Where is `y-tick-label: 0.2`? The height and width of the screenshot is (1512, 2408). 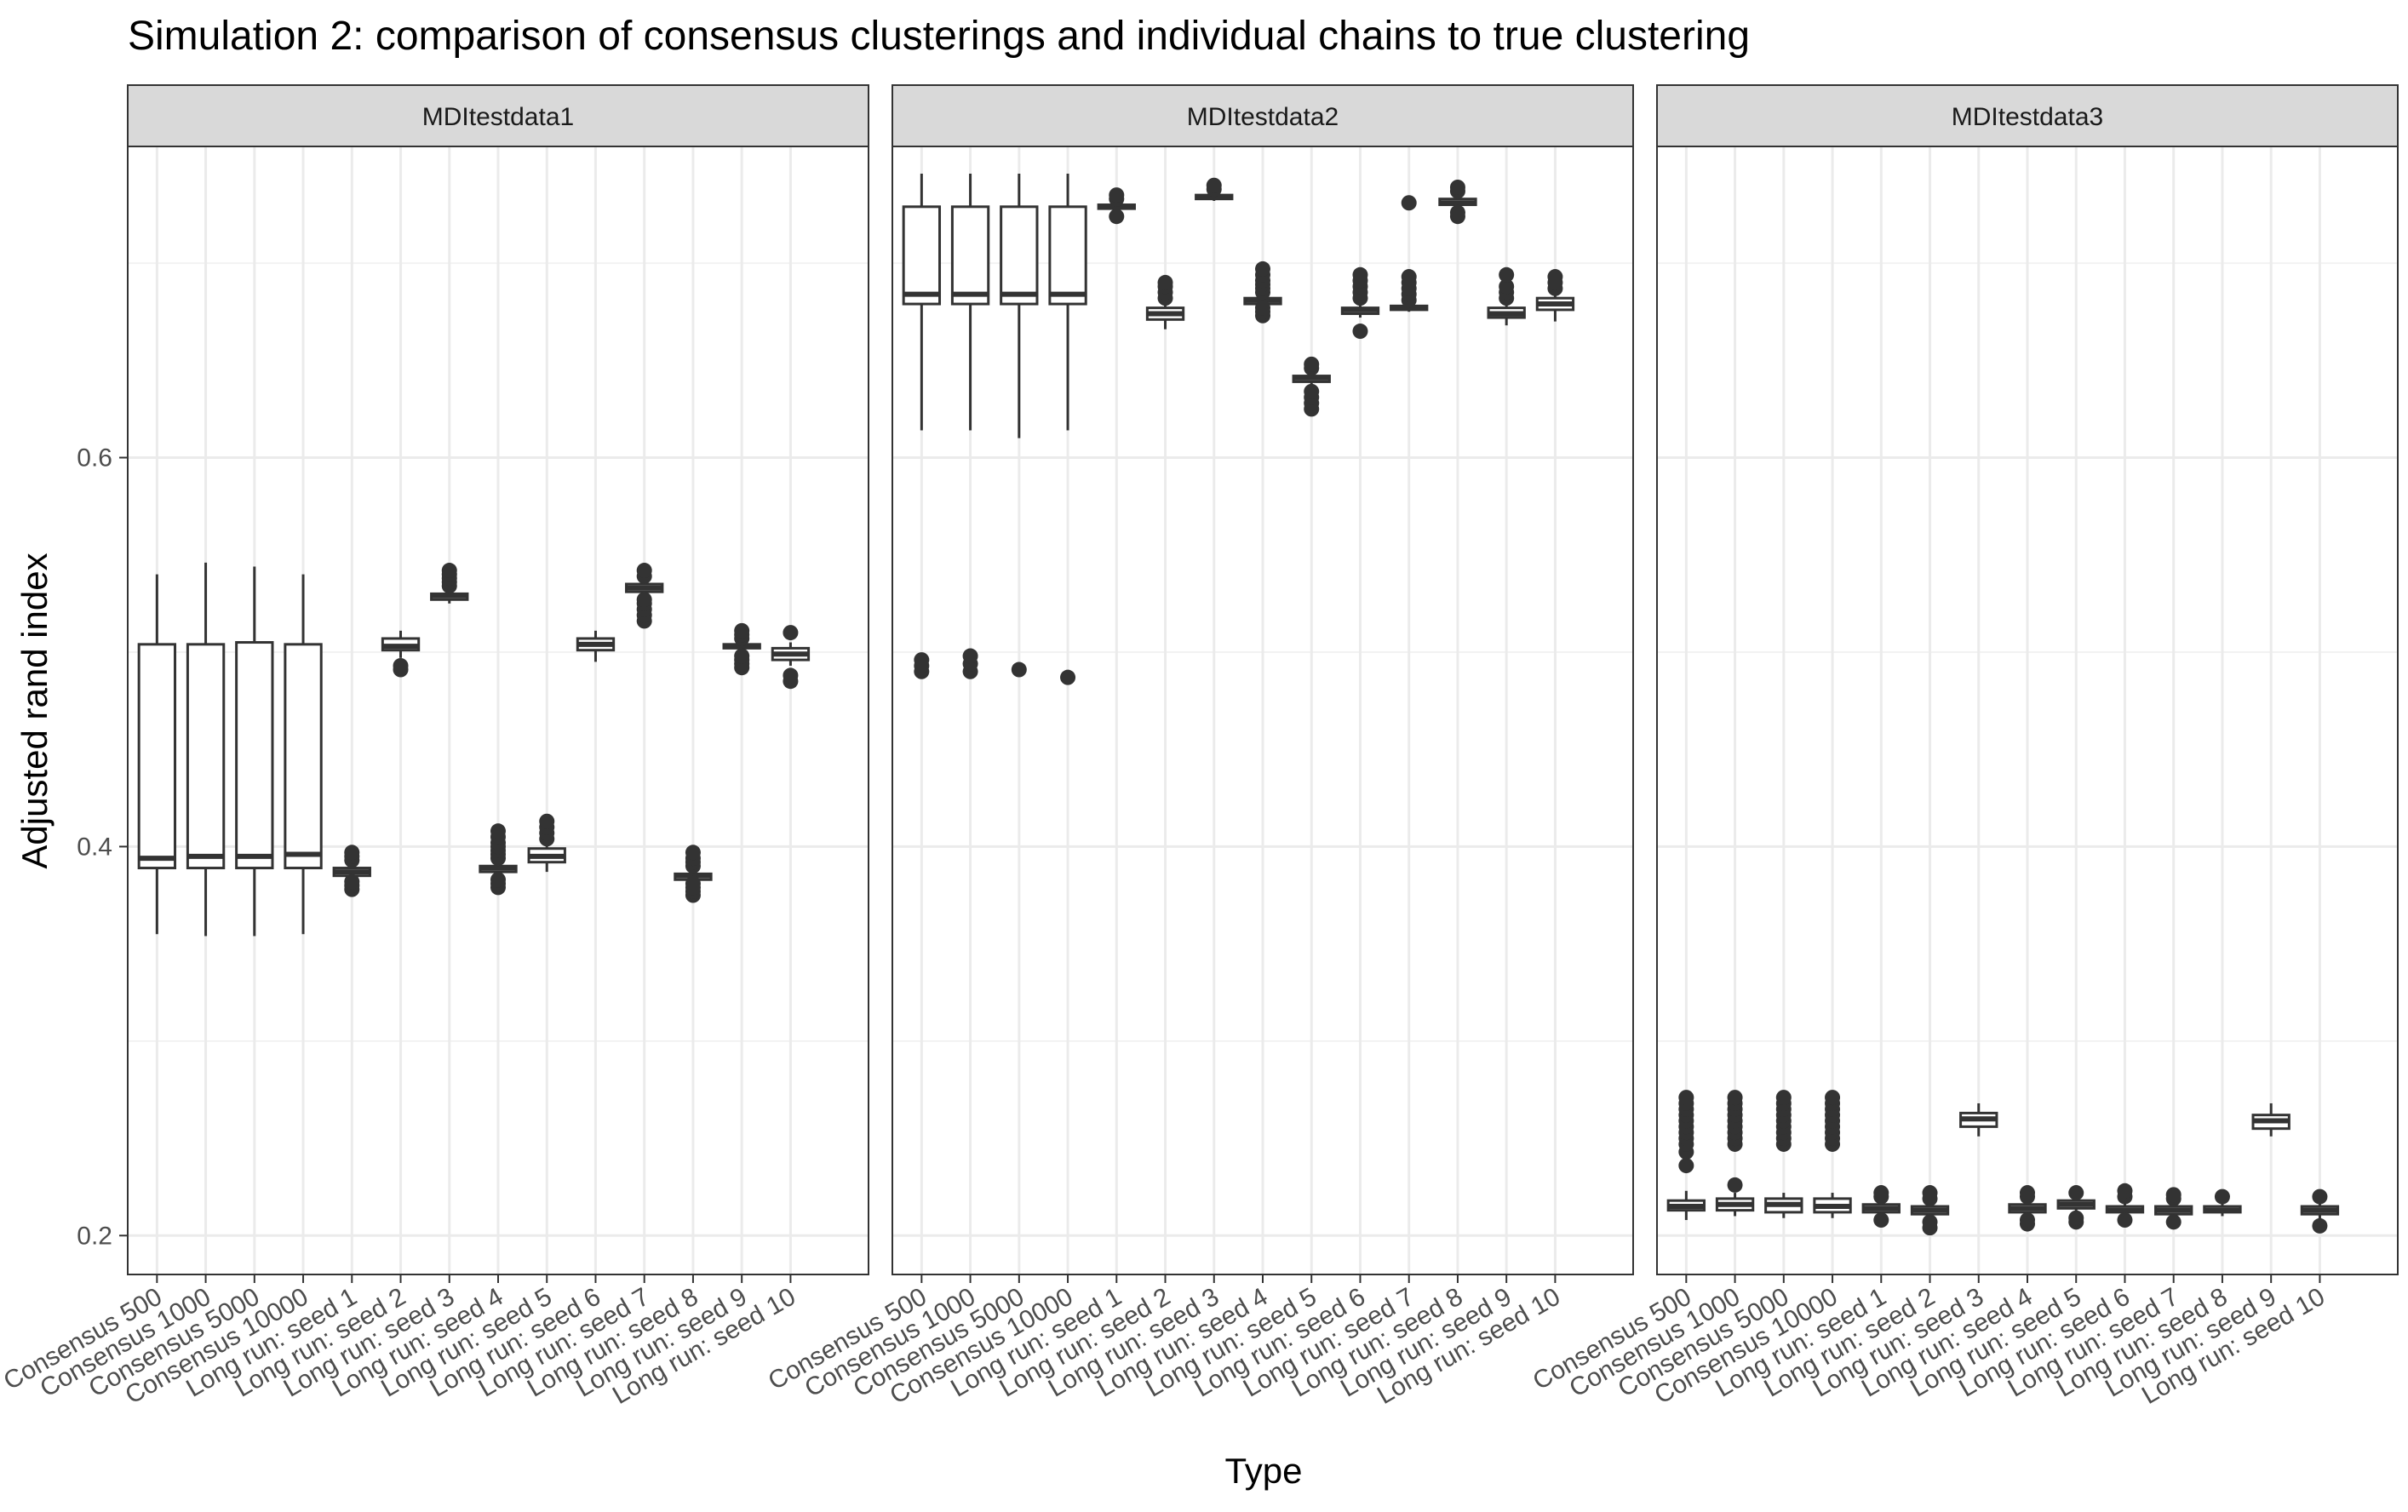 y-tick-label: 0.2 is located at coordinates (94, 1236).